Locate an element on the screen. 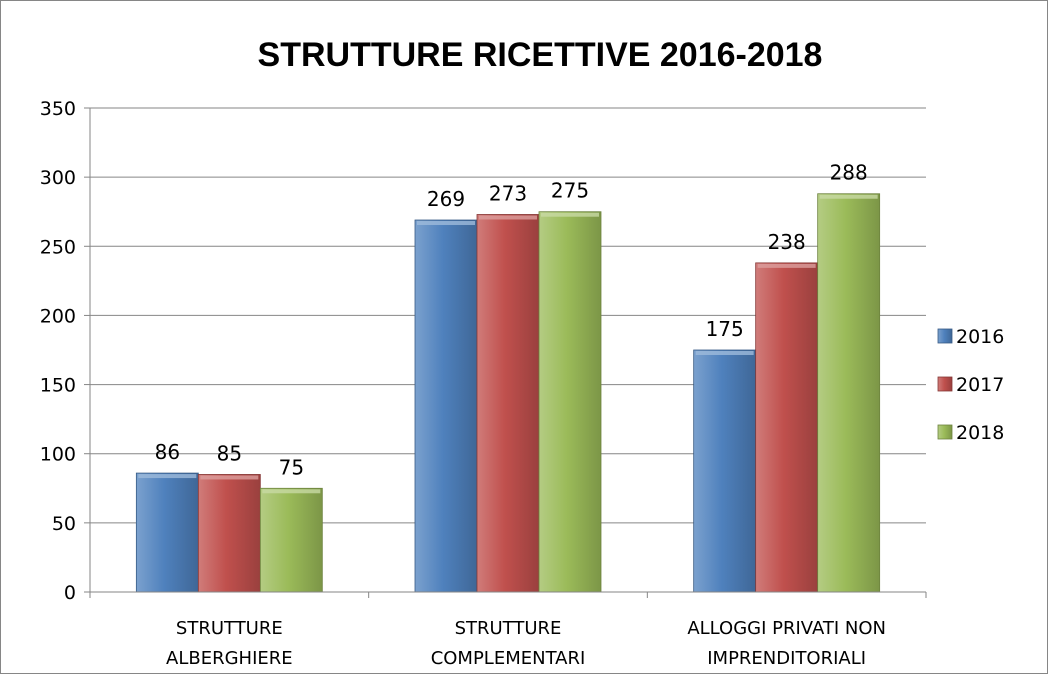  y-axis: 0 50 100 150 200 250 300 350 is located at coordinates (65, 351).